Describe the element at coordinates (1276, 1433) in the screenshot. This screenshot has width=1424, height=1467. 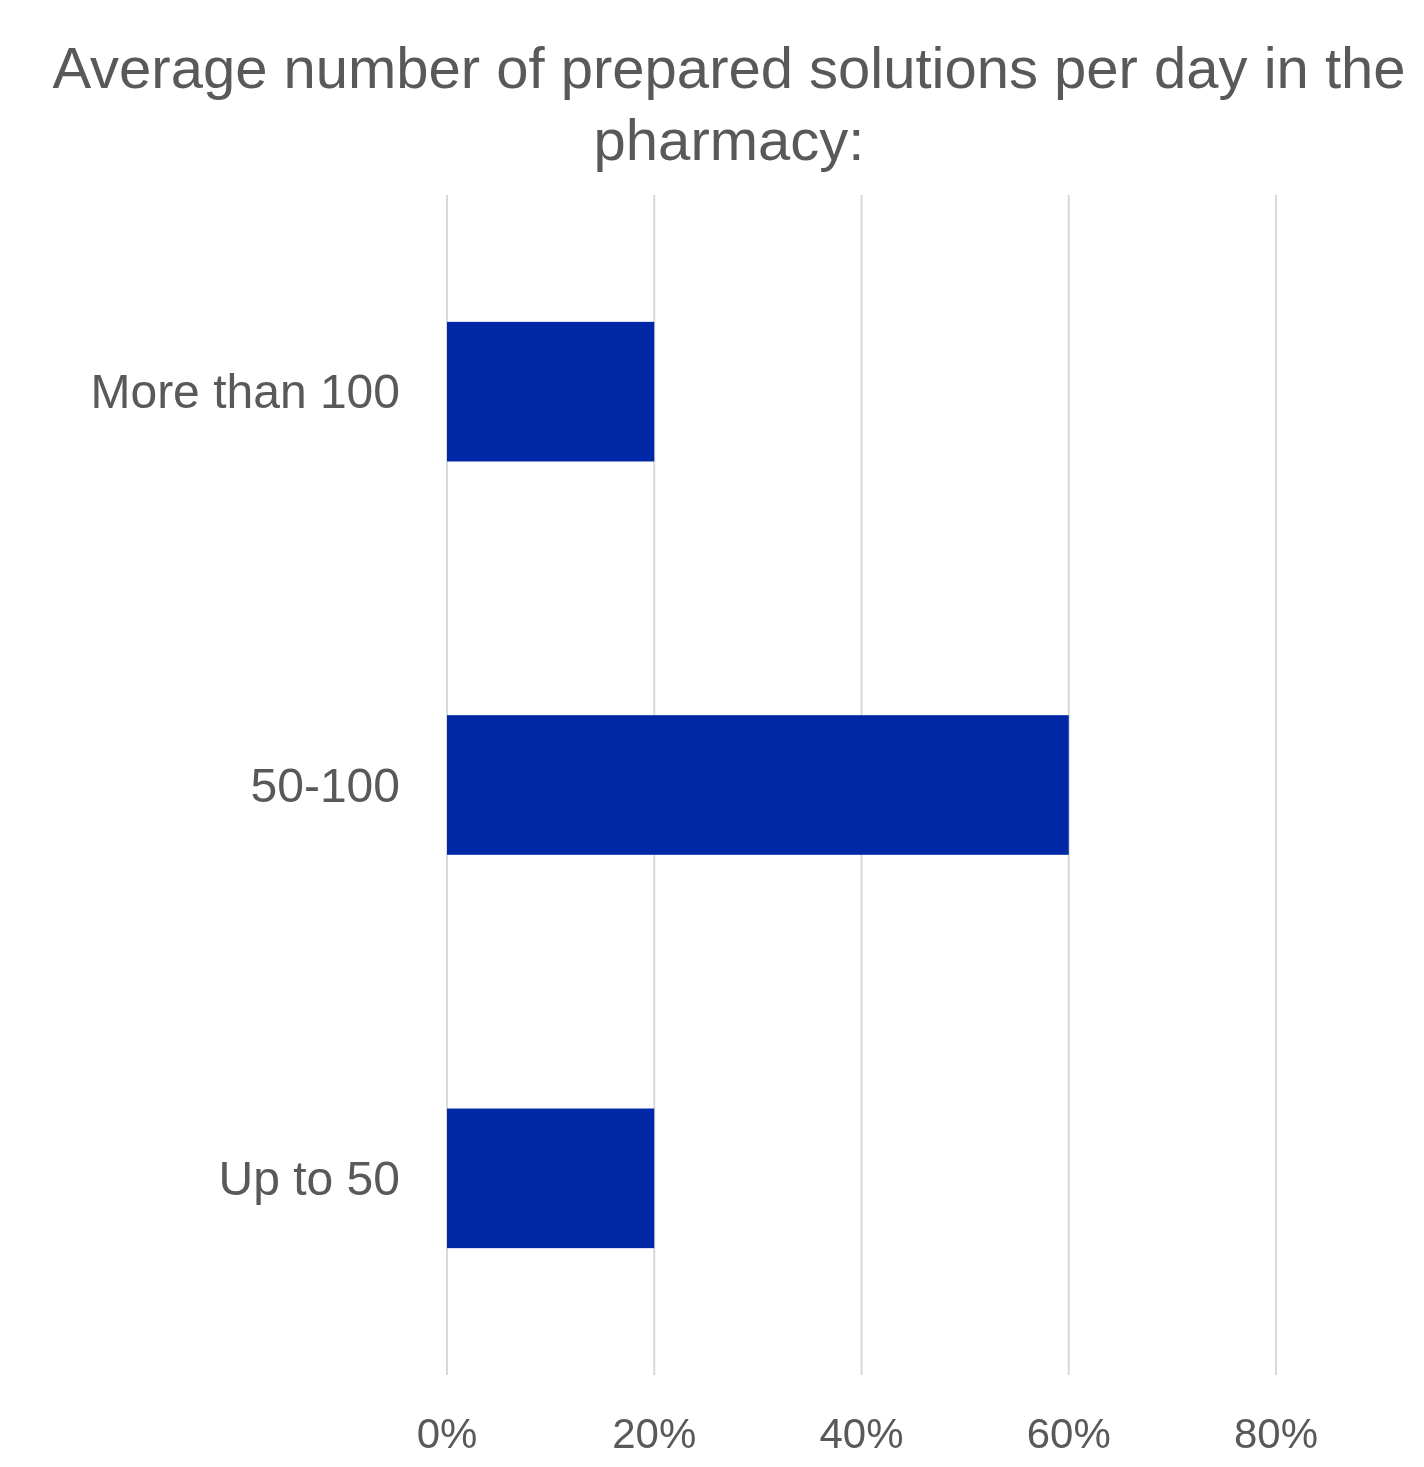
I see `x-tick-label: 80%` at that location.